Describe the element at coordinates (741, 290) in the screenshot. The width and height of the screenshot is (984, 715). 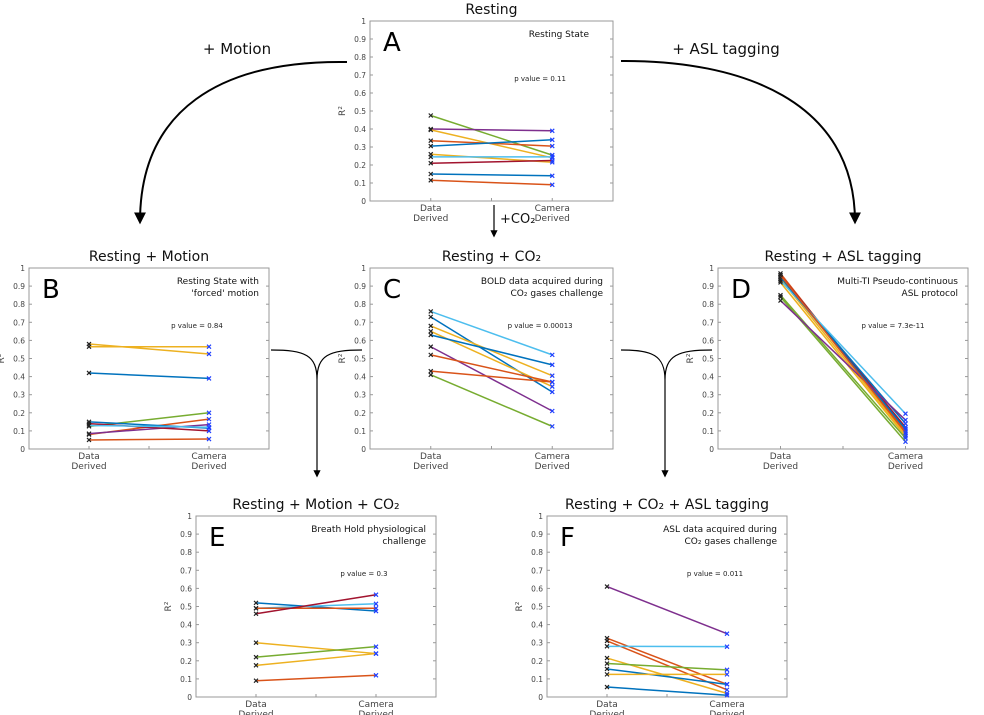
I see `panel-label: D` at that location.